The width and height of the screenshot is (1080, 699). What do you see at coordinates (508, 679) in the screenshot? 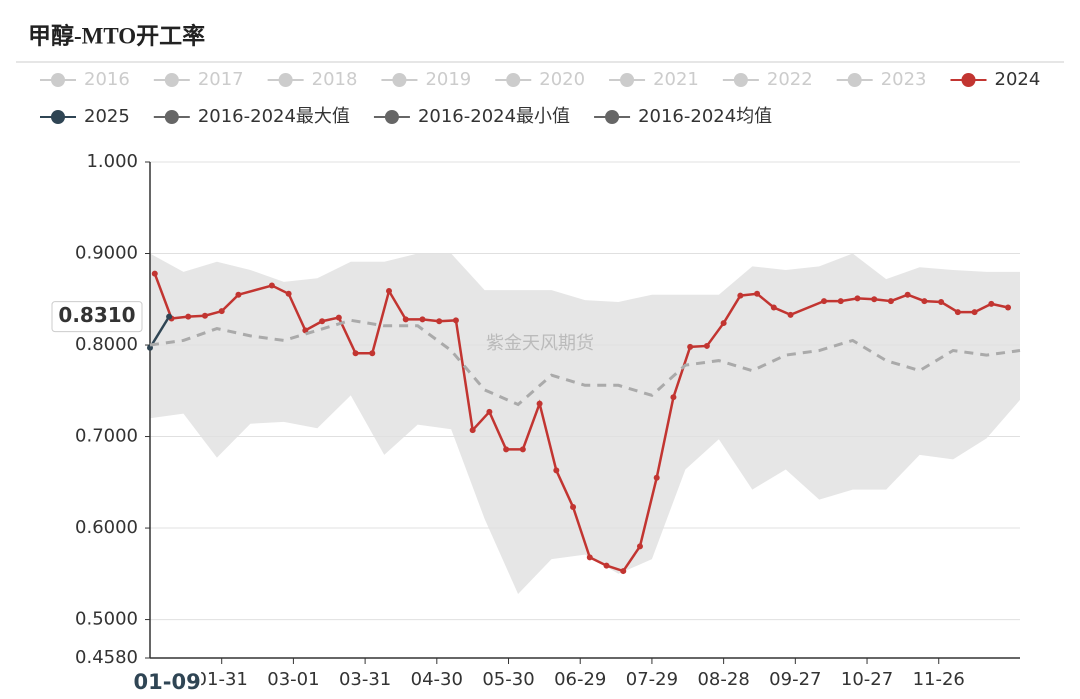
I see `x-tick-label: 05-30` at bounding box center [508, 679].